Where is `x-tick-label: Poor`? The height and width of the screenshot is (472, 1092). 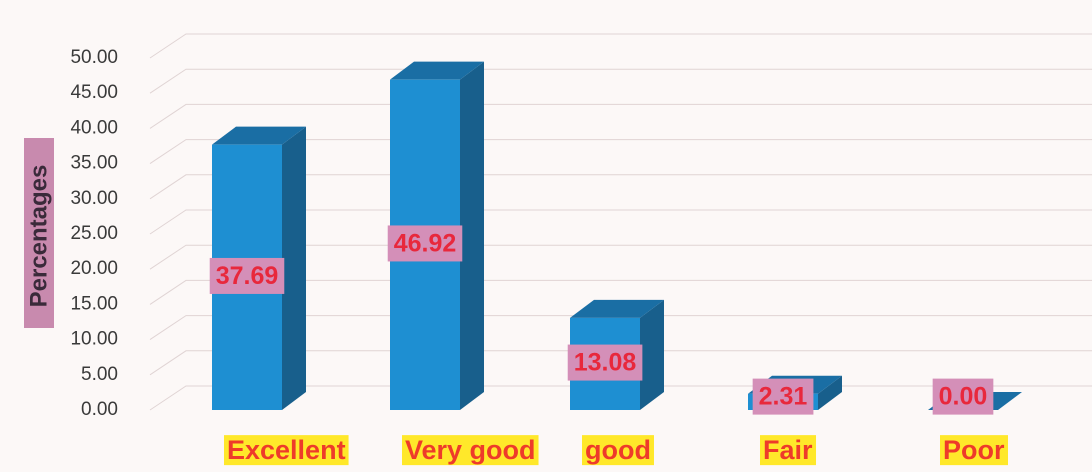 x-tick-label: Poor is located at coordinates (974, 450).